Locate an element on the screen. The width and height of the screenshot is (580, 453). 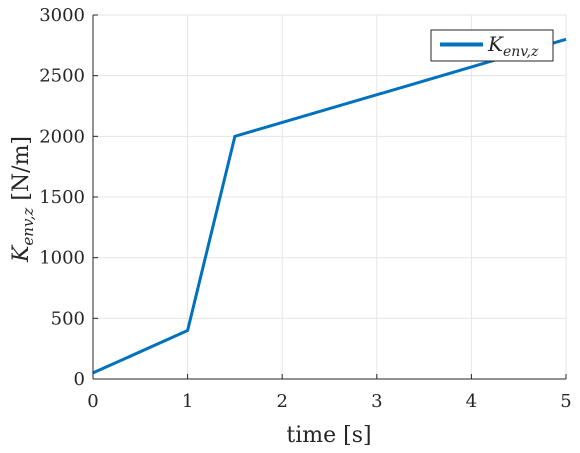
y-tick-label: 2500 is located at coordinates (62, 76).